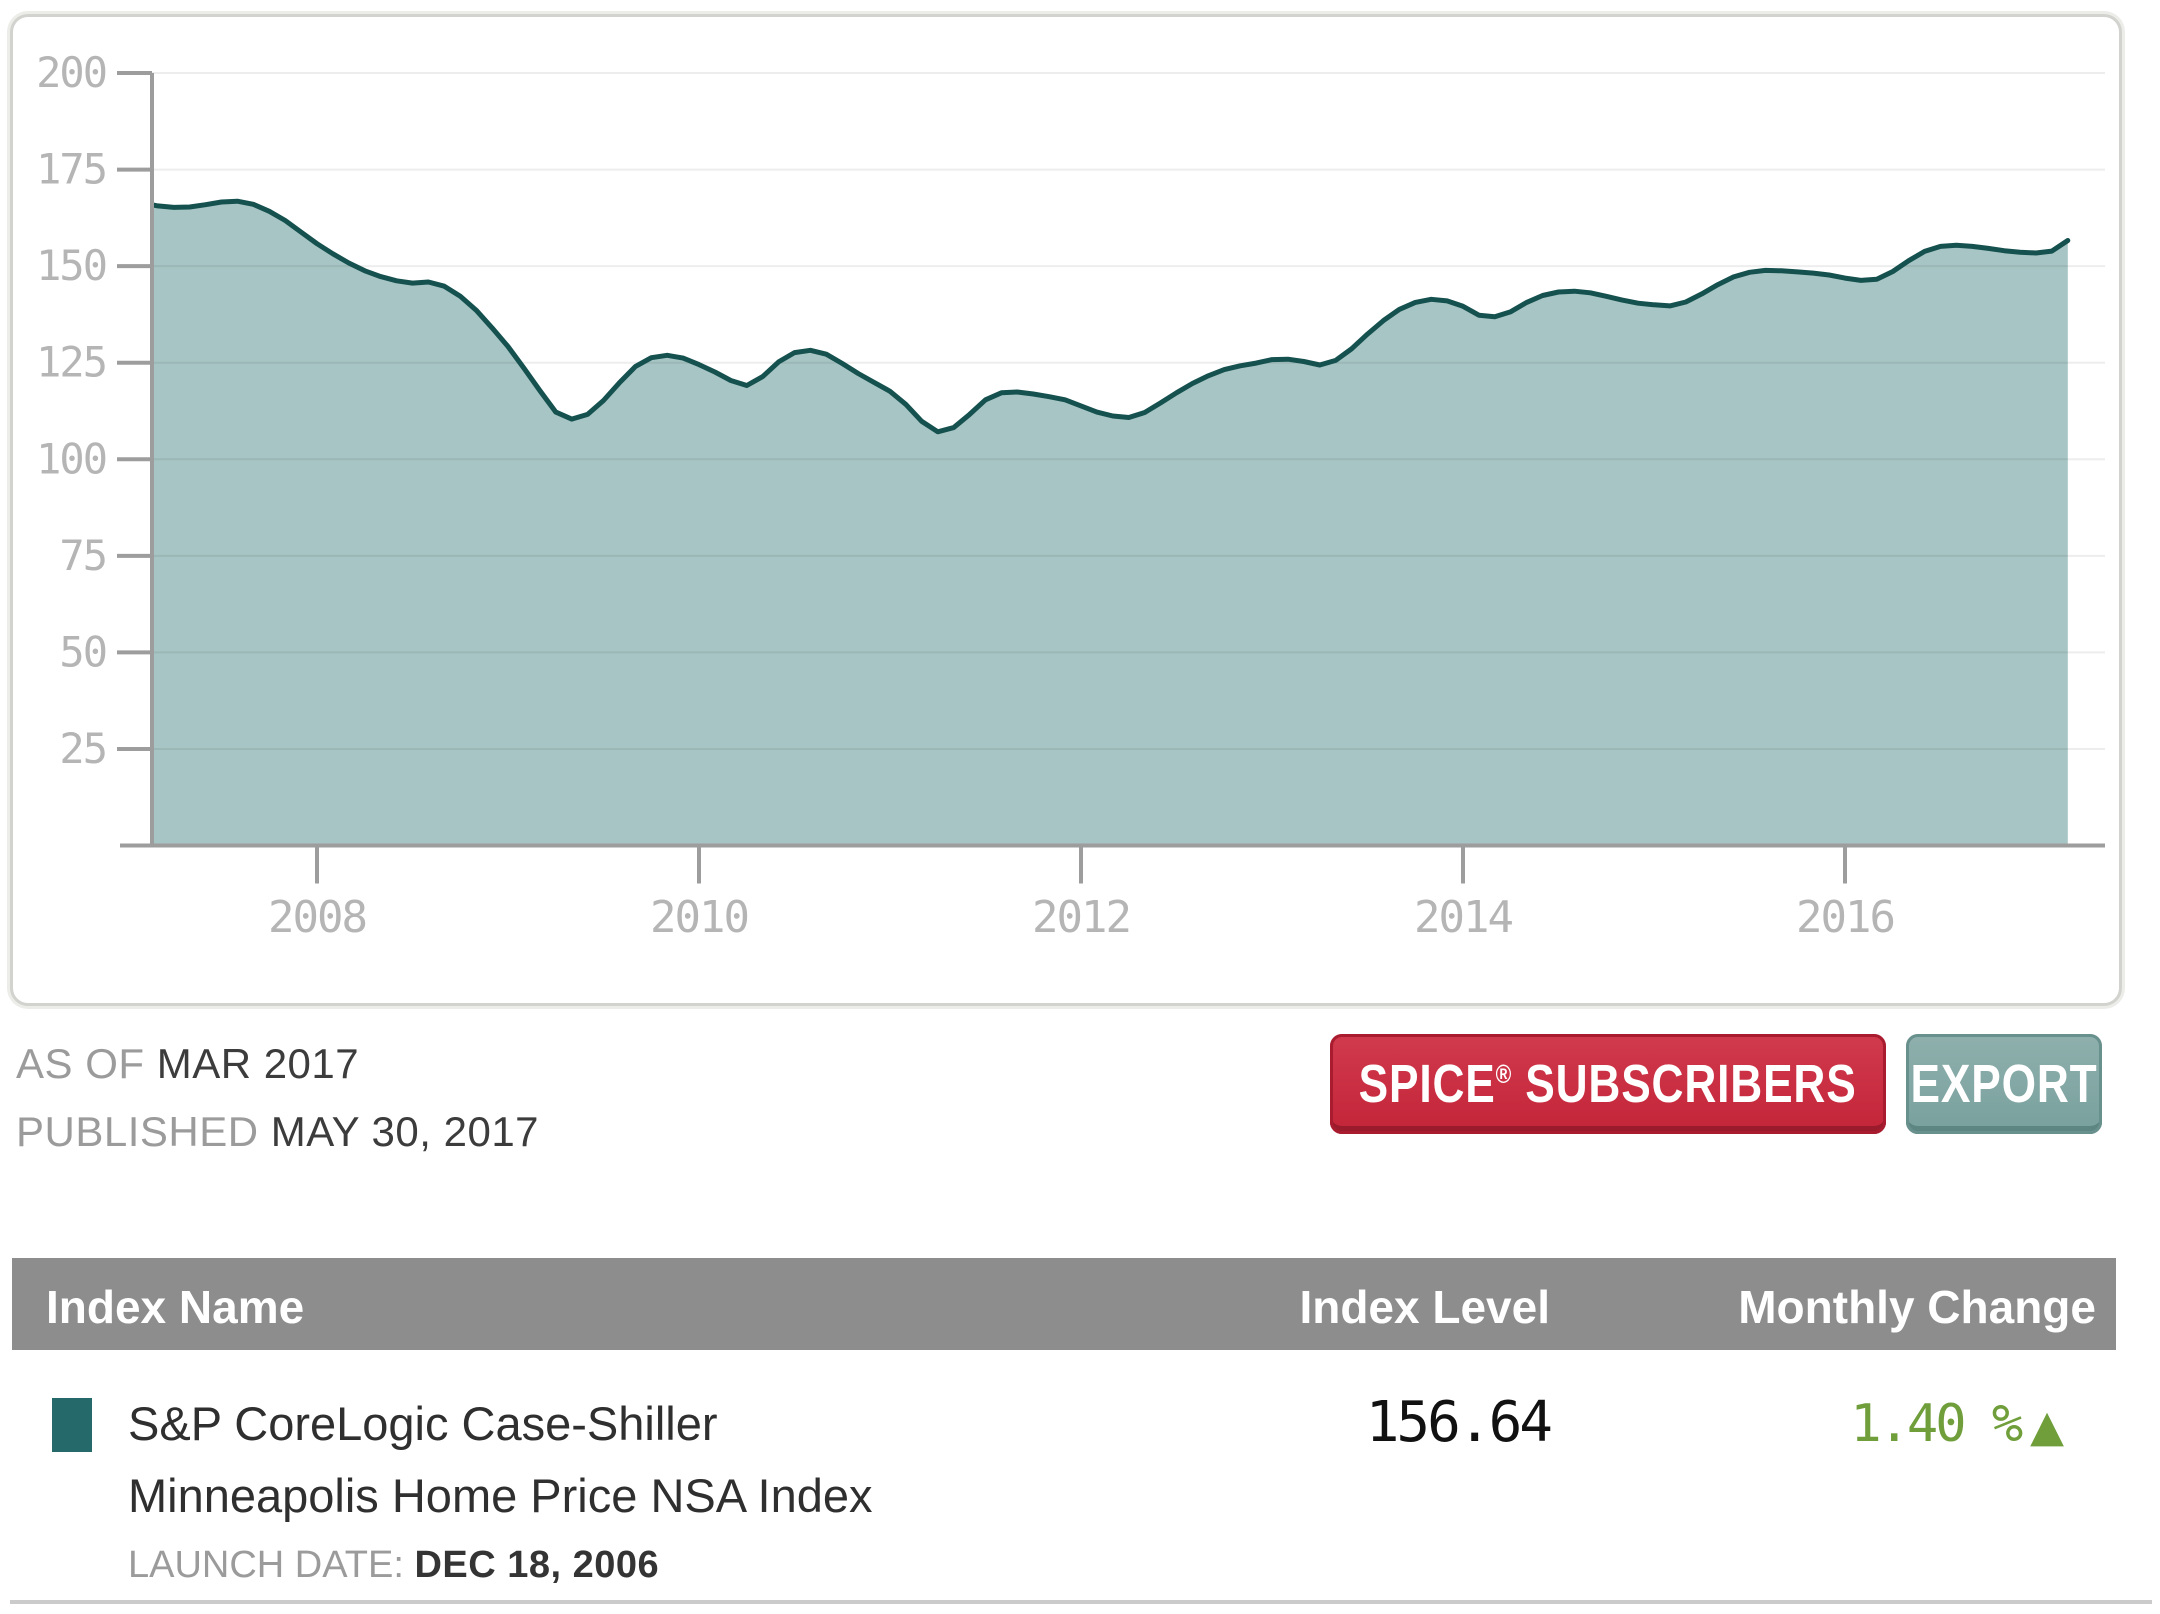 The image size is (2160, 1614). I want to click on published-value: MAY 30, 2017, so click(405, 1131).